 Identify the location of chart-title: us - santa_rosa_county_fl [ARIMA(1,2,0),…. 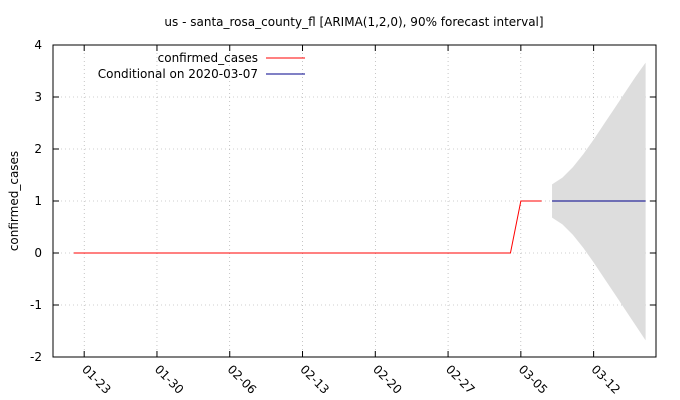
(353, 22).